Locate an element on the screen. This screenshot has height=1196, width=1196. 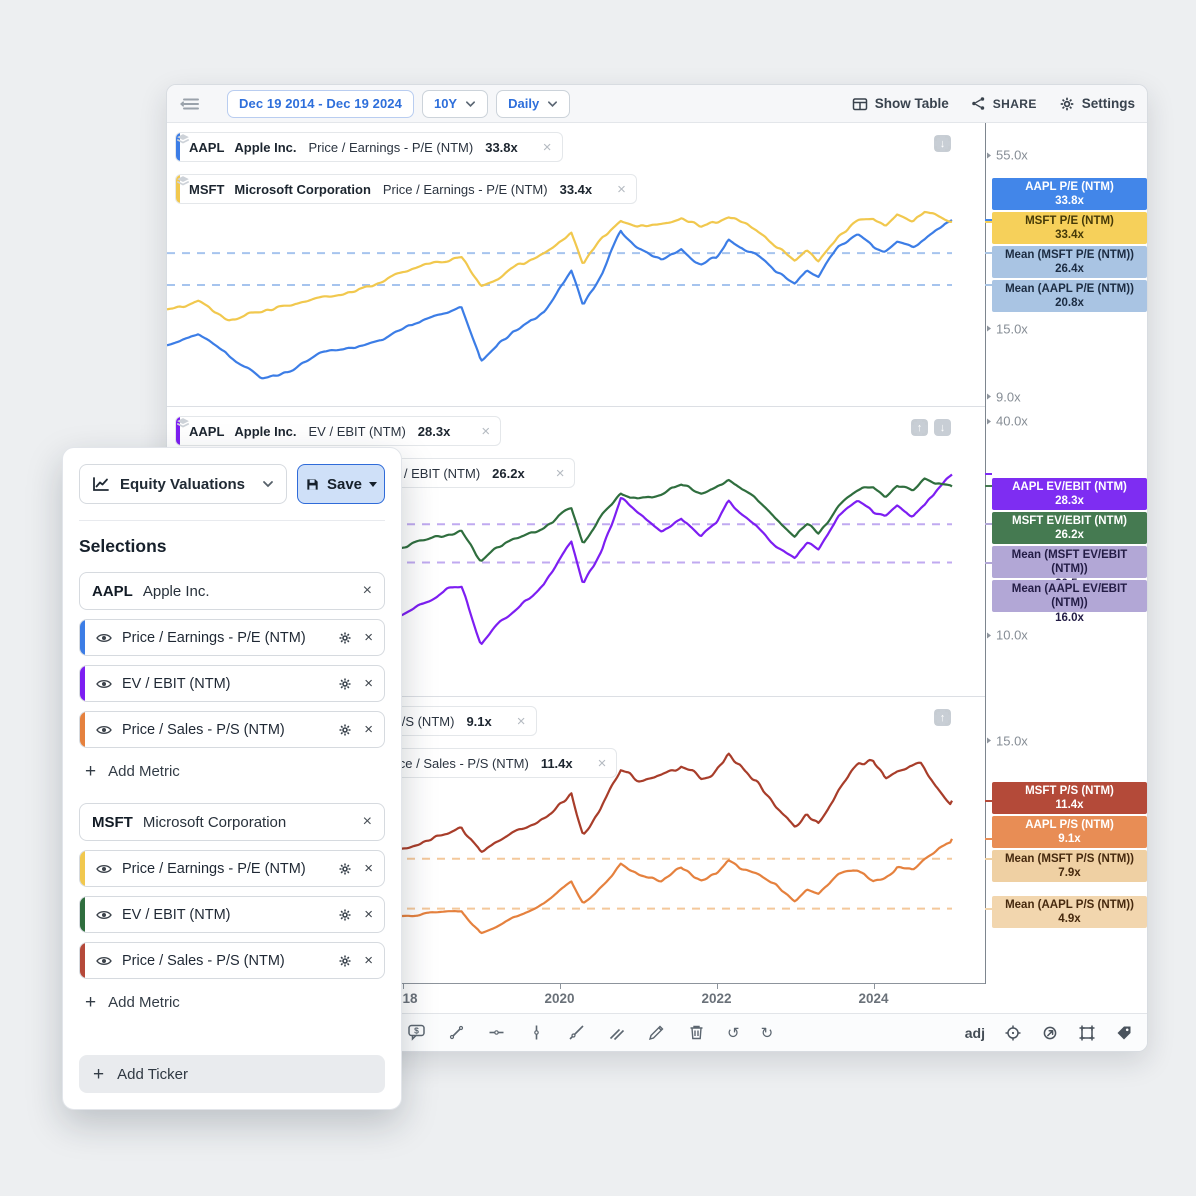
chart-mode-tools: adj is located at coordinates (1049, 1033).